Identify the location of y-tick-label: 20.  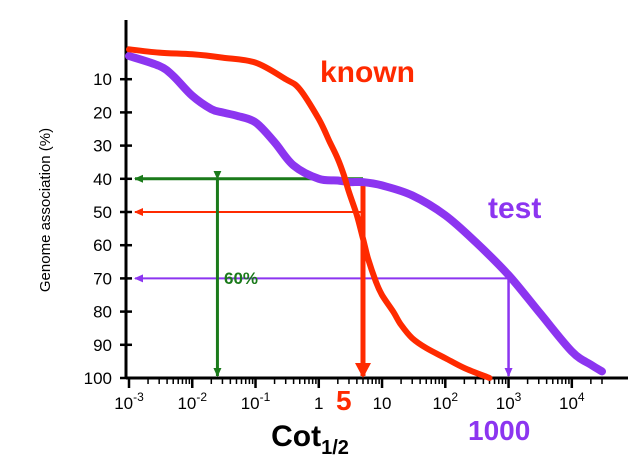
(102, 112).